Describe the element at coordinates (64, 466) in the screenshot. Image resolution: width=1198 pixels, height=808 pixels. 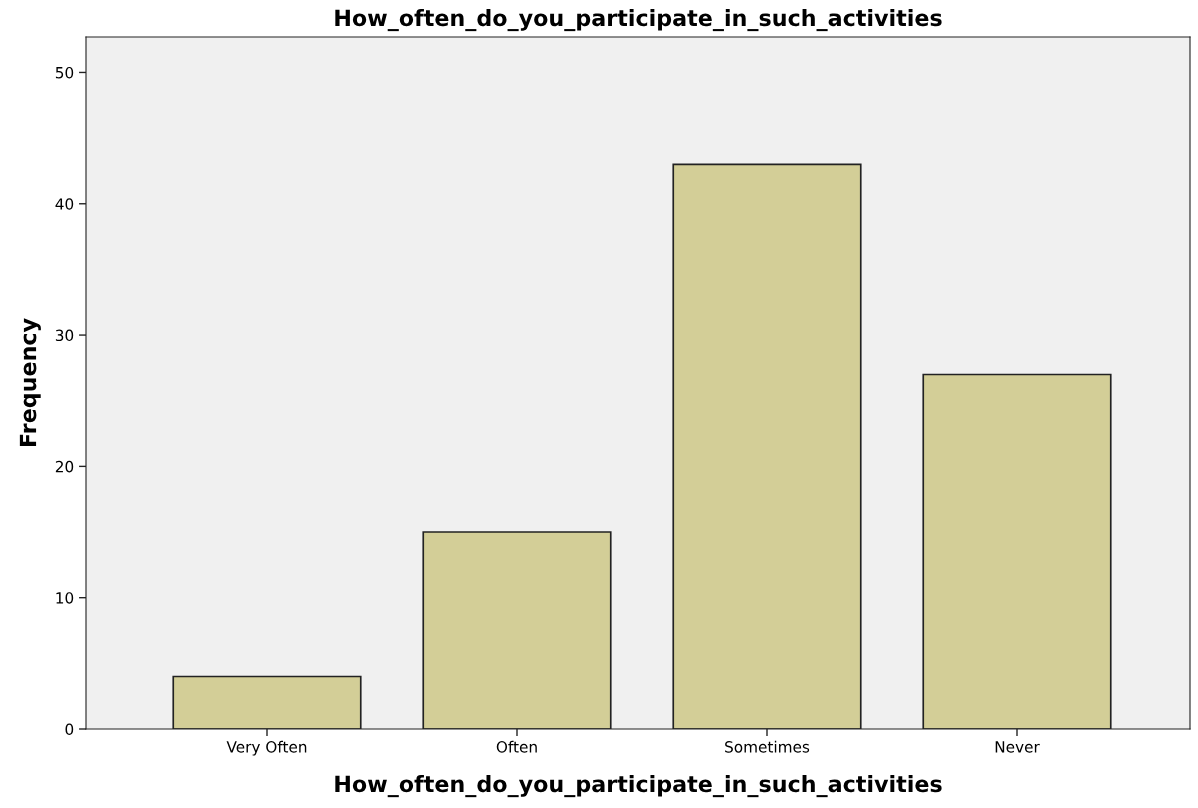
I see `y-tick-label: 20` at that location.